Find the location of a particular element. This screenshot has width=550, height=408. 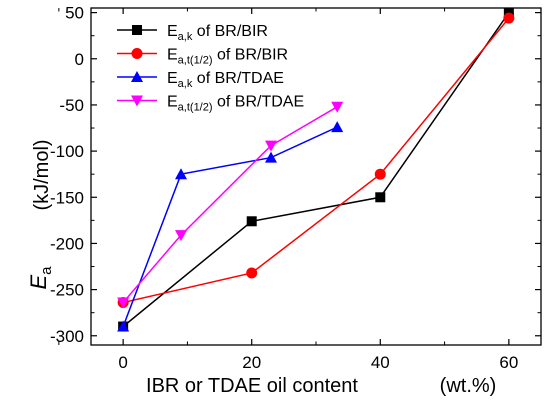

svg-text: Ea is located at coordinates (40, 278).